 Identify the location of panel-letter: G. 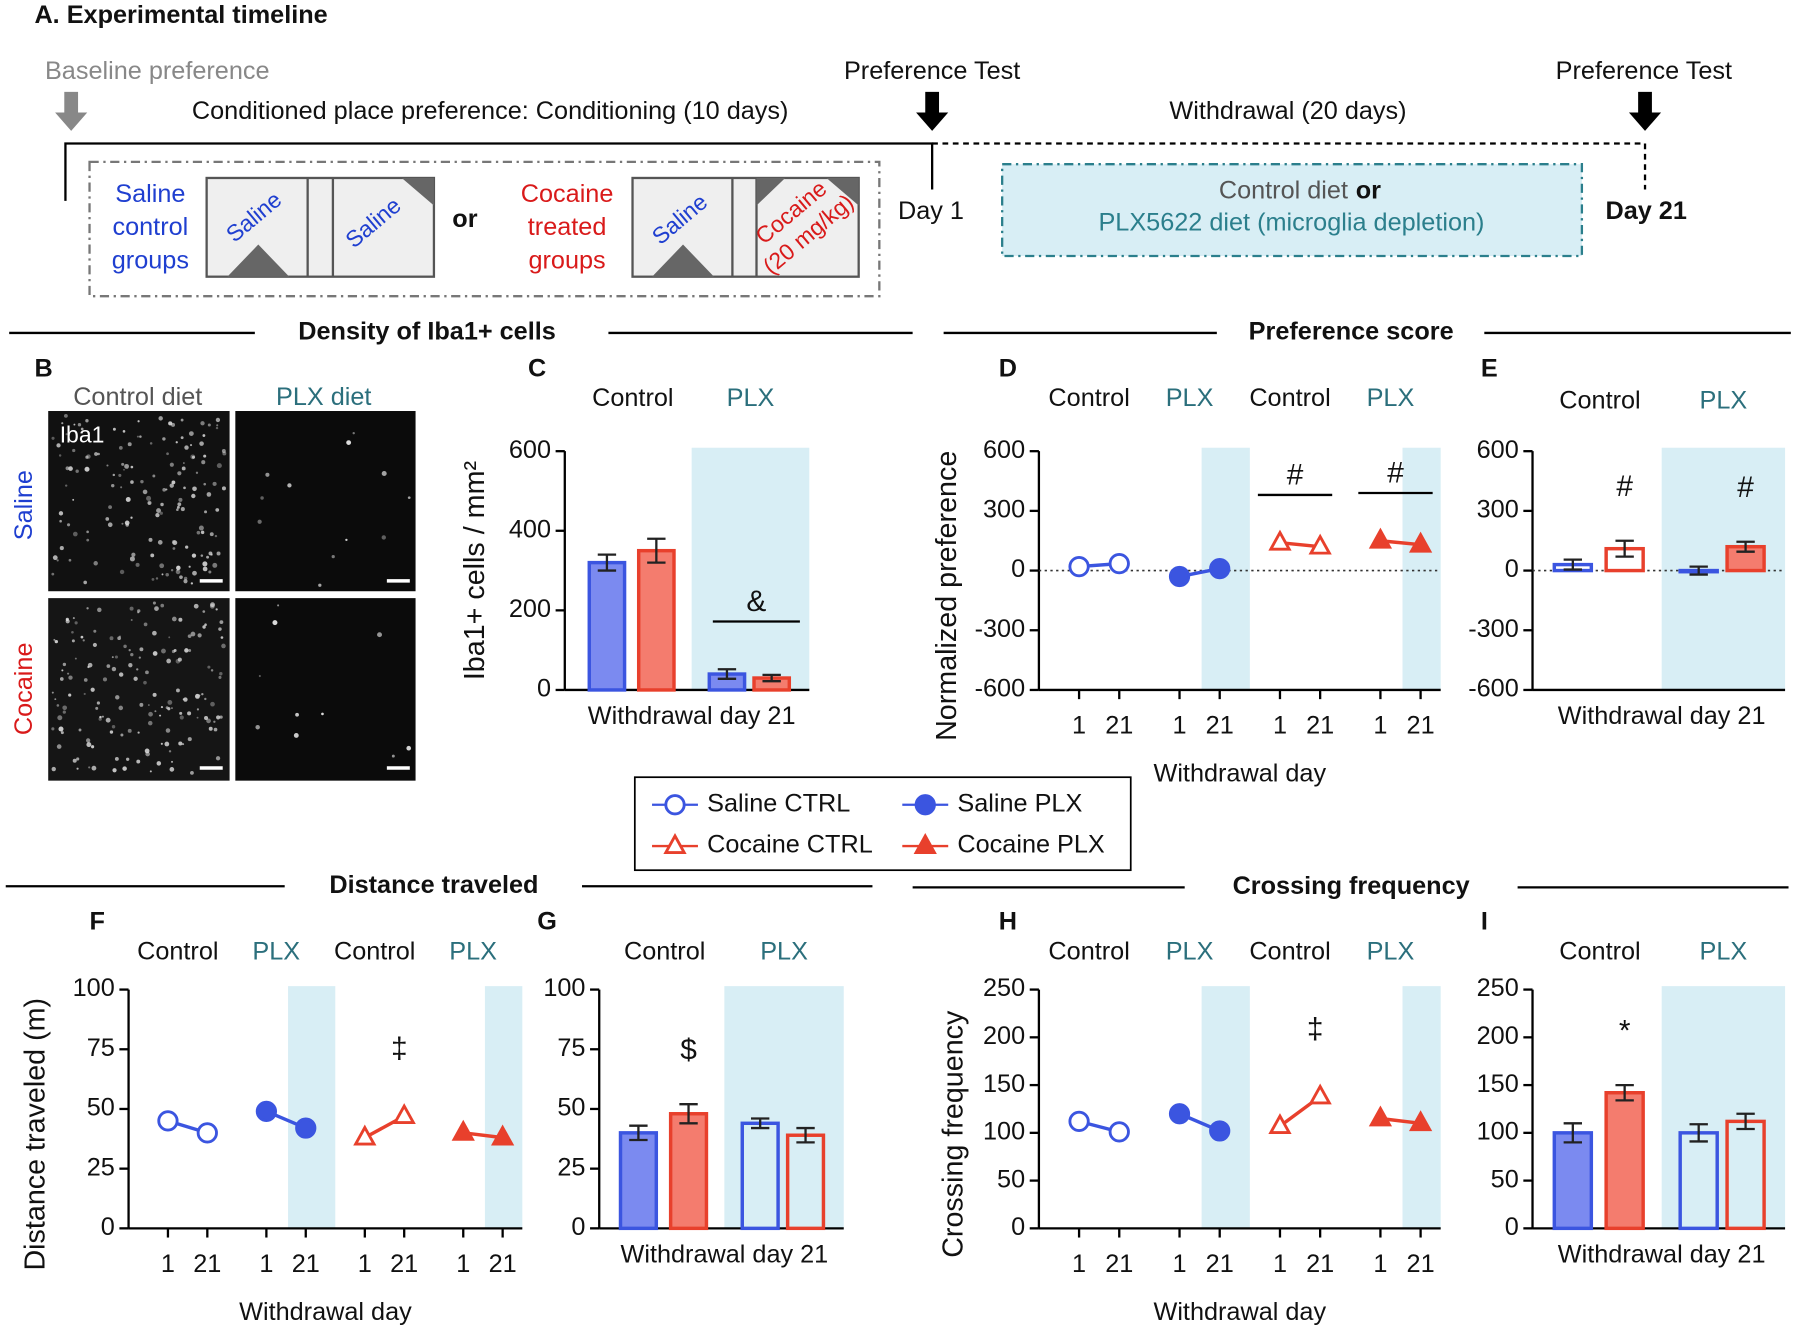
(547, 922).